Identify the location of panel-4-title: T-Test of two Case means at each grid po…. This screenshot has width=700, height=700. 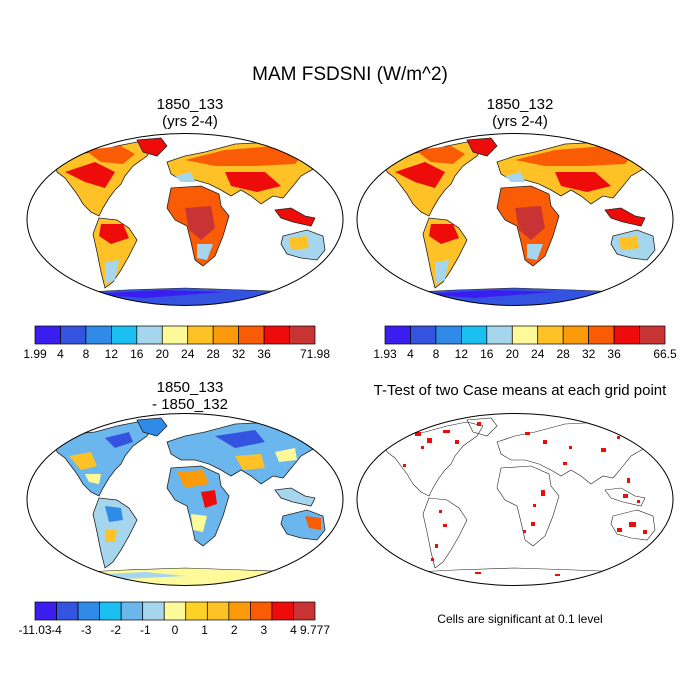
(520, 390).